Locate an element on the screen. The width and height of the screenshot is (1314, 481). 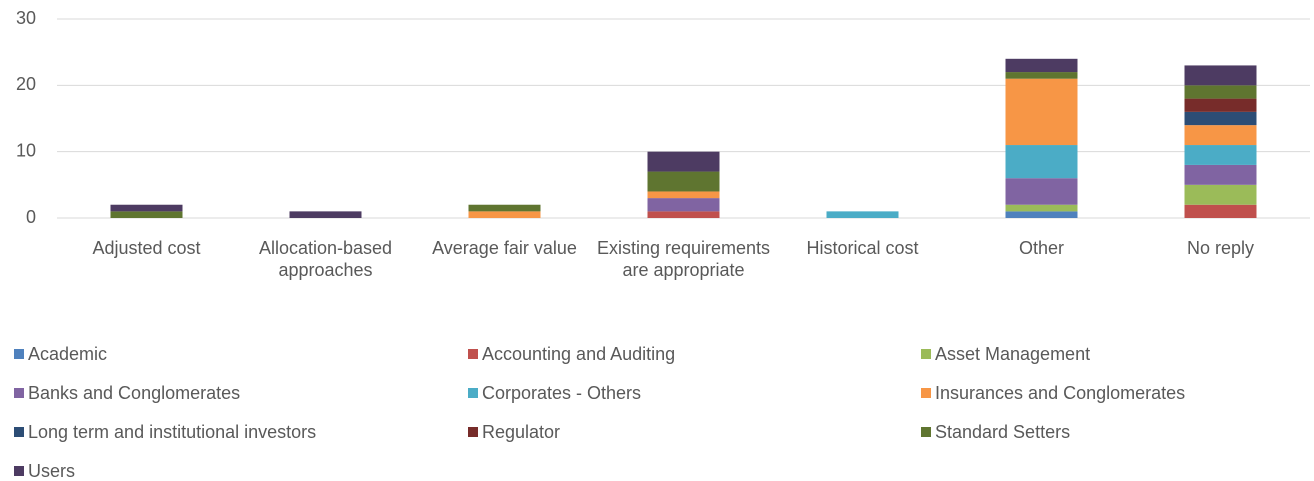
legend-label: Accounting and Auditing is located at coordinates (579, 353).